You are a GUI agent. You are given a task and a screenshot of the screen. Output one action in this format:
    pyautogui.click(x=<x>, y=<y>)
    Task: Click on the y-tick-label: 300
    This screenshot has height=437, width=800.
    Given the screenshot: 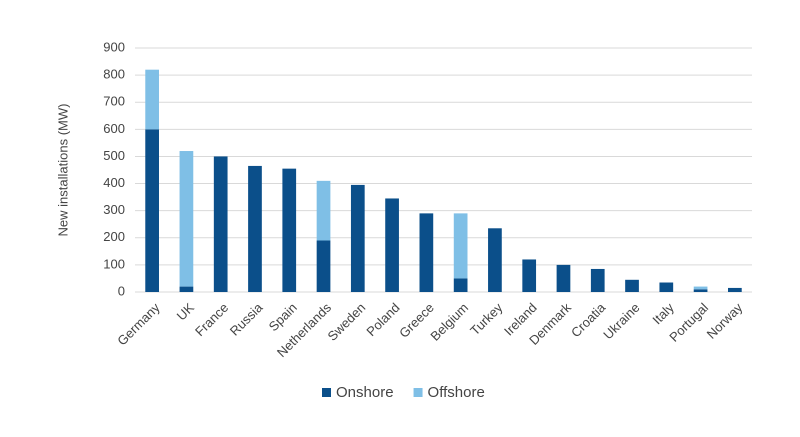 What is the action you would take?
    pyautogui.click(x=114, y=209)
    